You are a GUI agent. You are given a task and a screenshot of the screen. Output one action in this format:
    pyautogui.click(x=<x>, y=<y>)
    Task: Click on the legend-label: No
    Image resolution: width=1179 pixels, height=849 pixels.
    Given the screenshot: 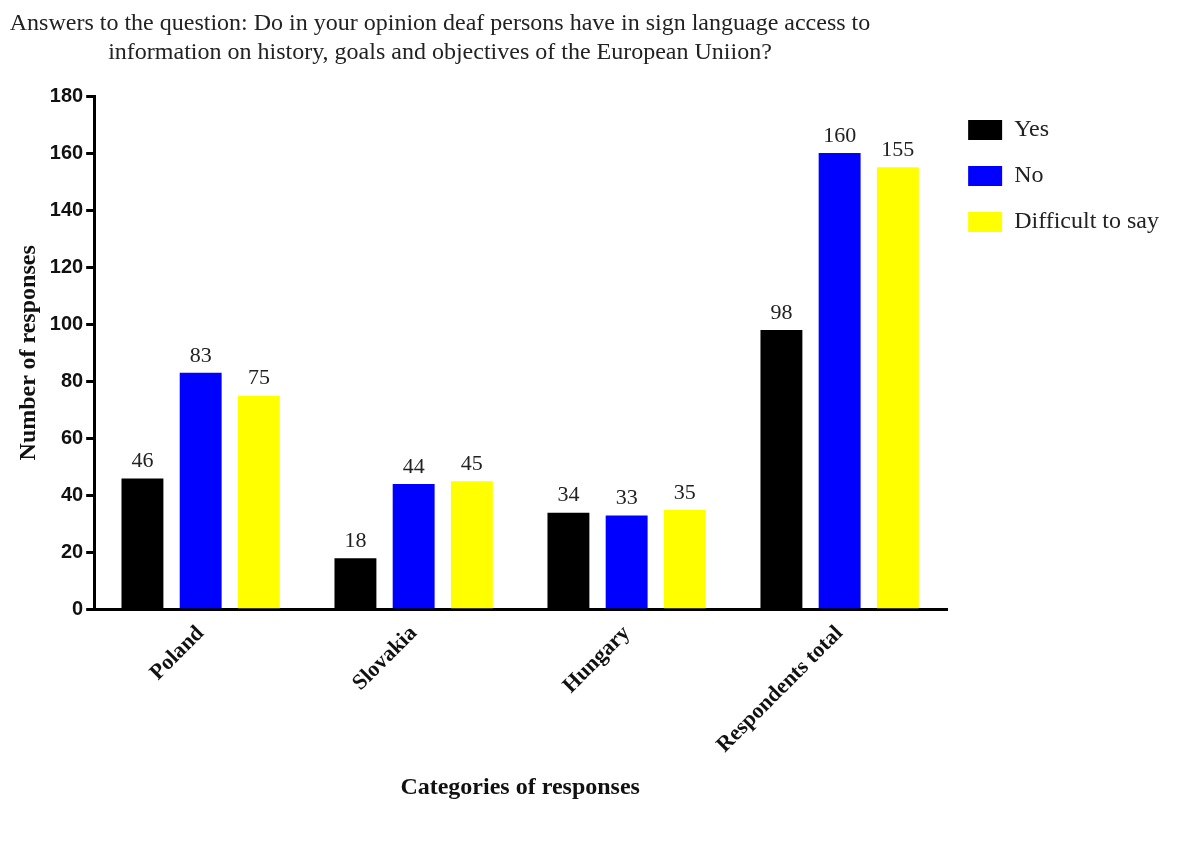 What is the action you would take?
    pyautogui.click(x=1029, y=174)
    